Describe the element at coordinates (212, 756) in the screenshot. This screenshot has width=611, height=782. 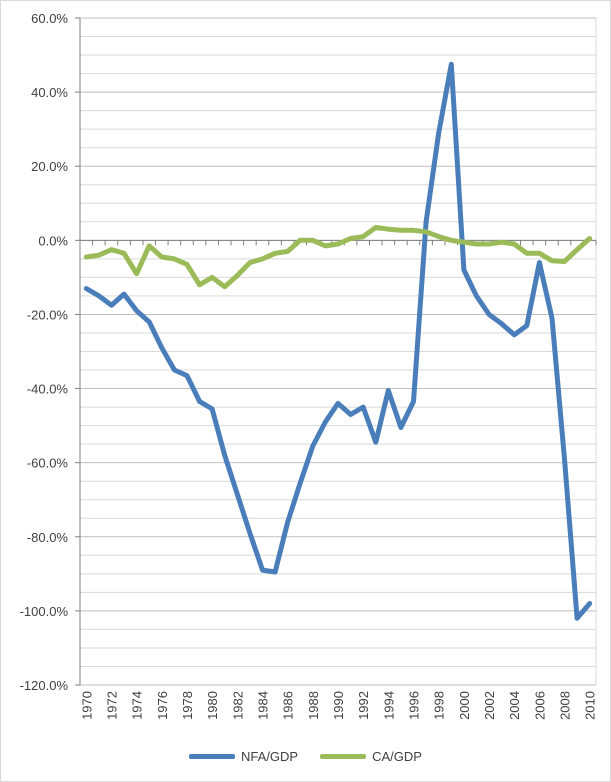
I see `legend-swatch-nfa` at that location.